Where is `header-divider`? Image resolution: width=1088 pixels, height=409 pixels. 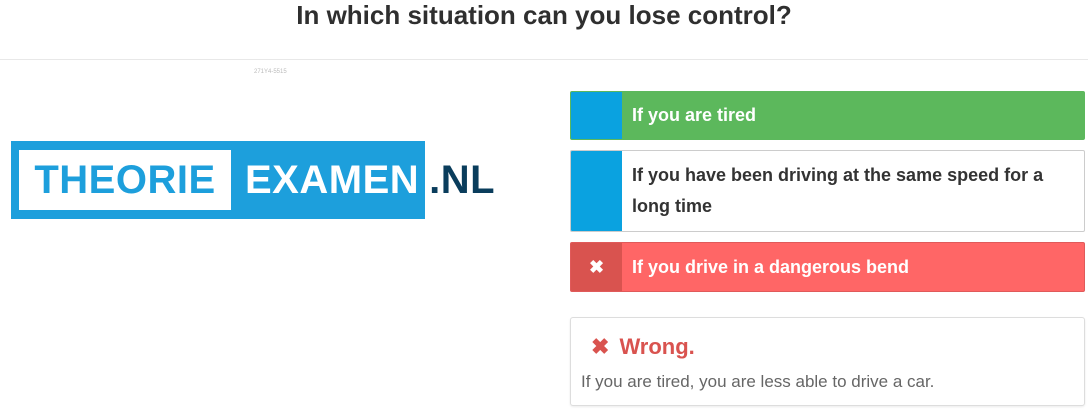
header-divider is located at coordinates (544, 59).